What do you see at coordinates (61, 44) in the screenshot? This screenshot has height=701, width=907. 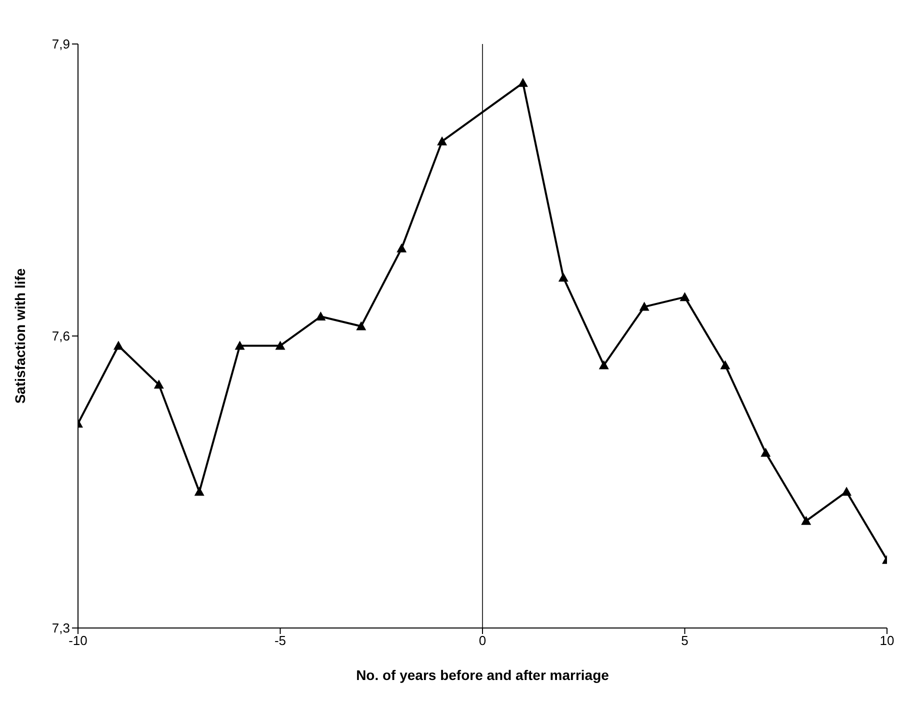 I see `y-tick-label: 7,9` at bounding box center [61, 44].